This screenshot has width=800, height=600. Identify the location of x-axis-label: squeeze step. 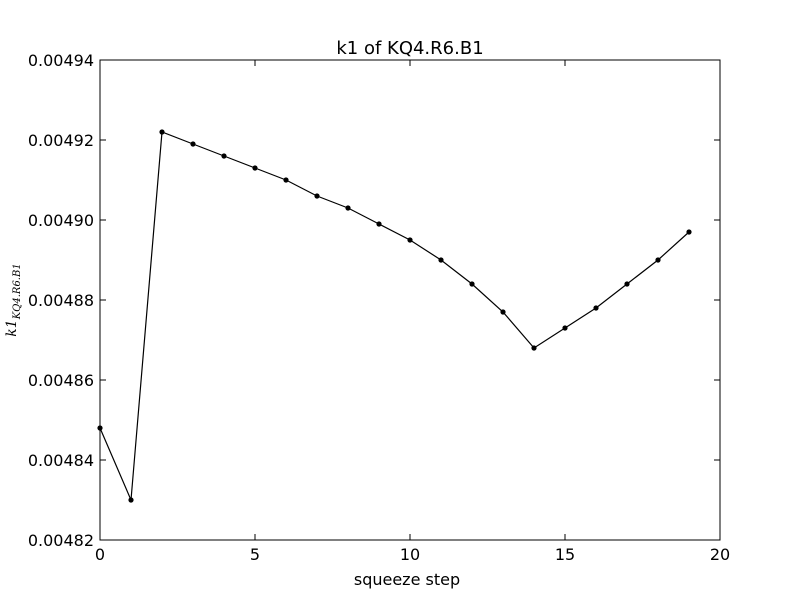
(407, 579).